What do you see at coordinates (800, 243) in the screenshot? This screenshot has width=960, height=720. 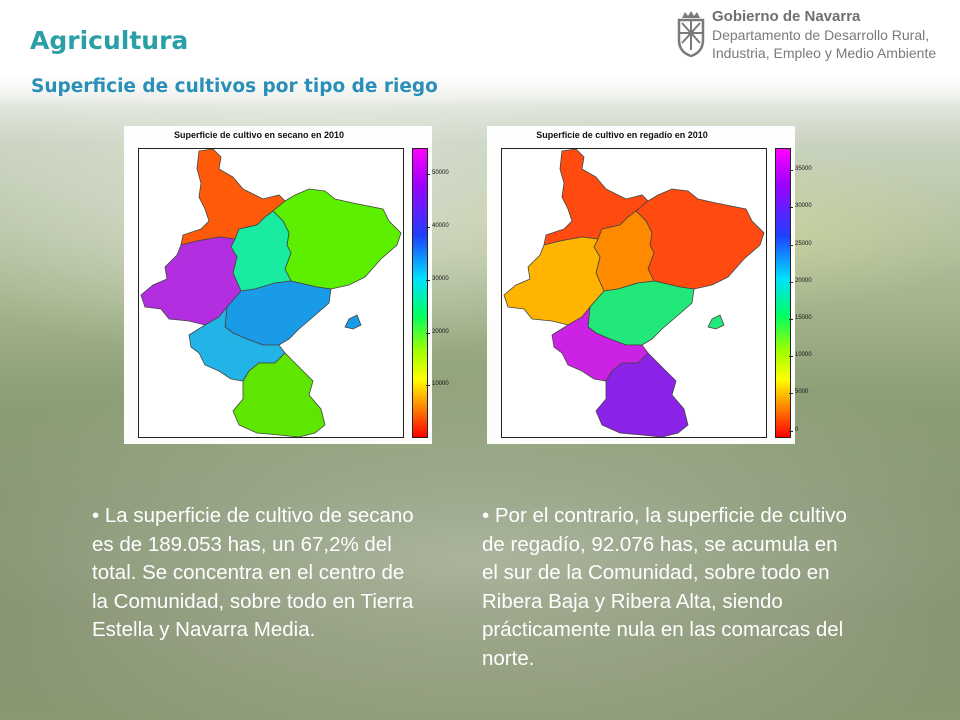 I see `legend-tick-label: 25000` at bounding box center [800, 243].